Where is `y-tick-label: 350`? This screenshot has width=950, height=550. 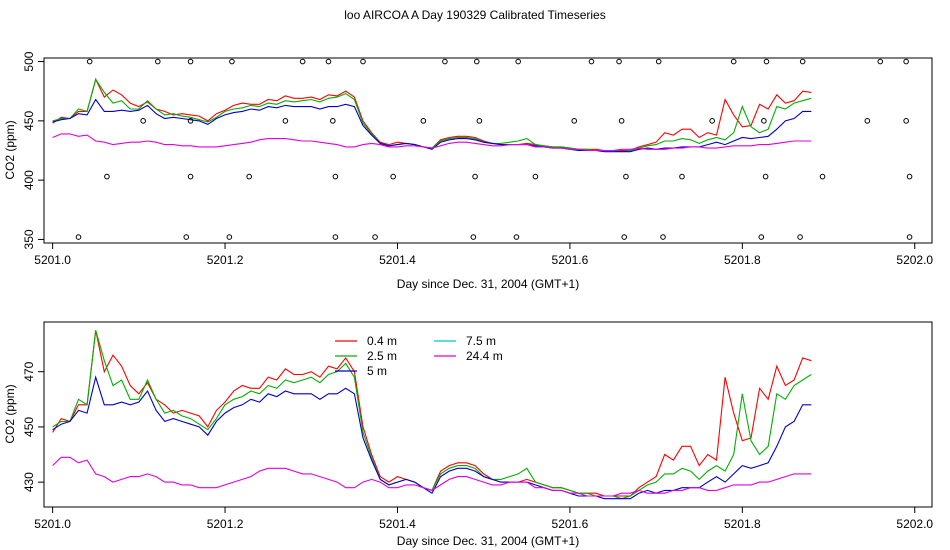 y-tick-label: 350 is located at coordinates (29, 239).